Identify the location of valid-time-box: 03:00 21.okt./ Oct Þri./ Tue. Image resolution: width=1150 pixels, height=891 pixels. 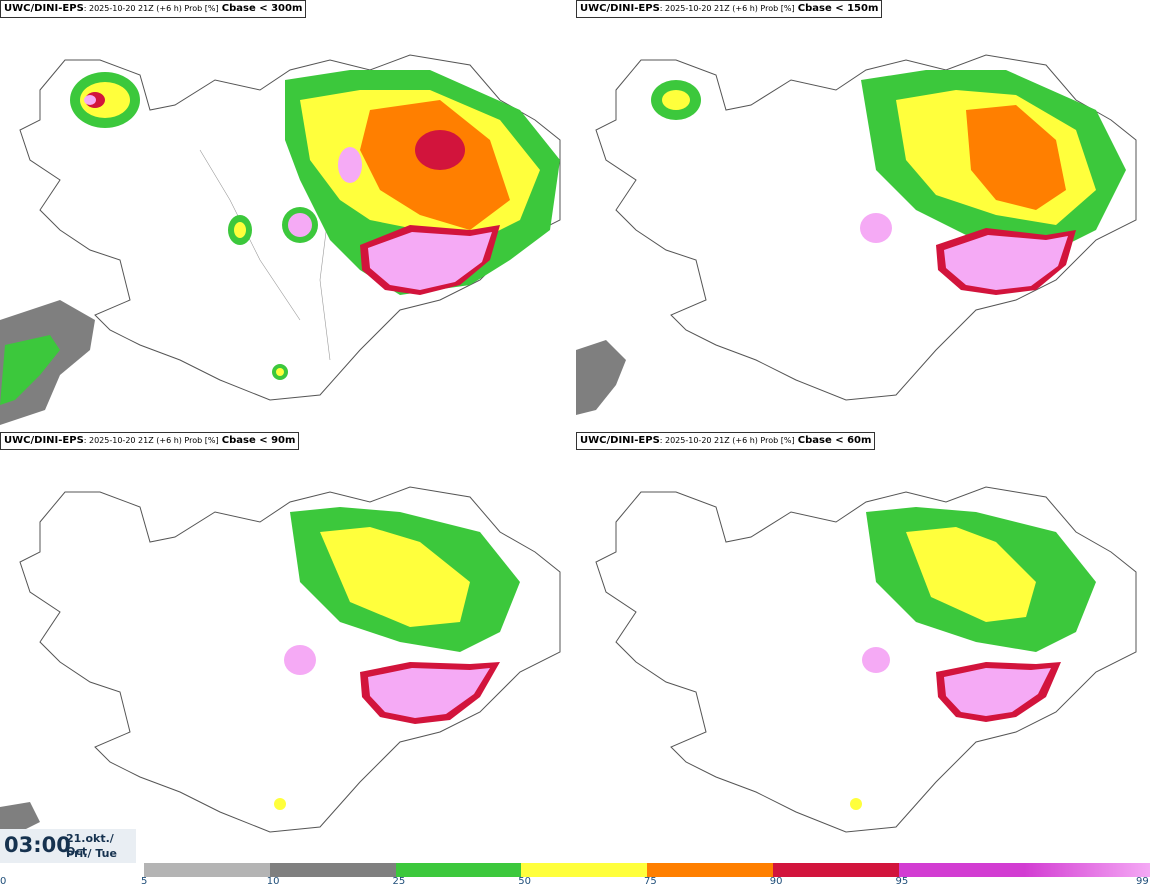
(68, 846).